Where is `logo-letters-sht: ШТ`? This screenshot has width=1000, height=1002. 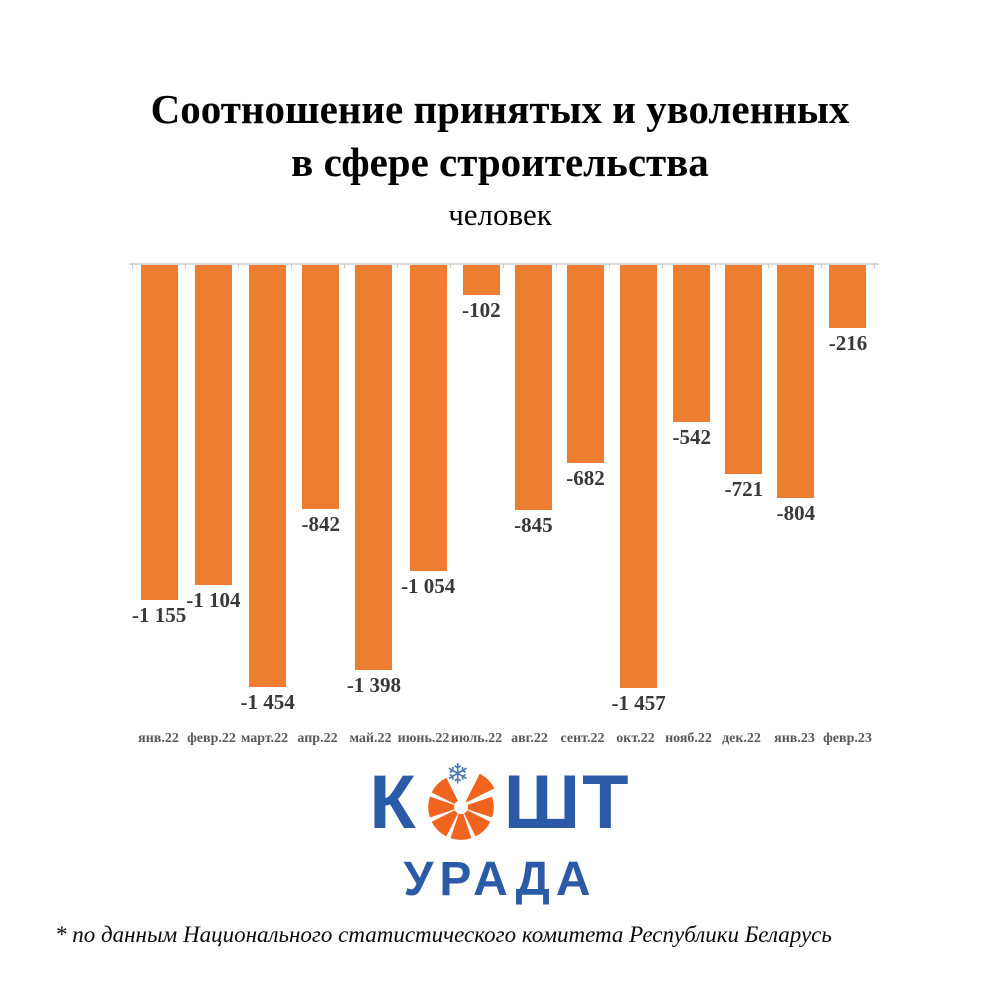
logo-letters-sht: ШТ is located at coordinates (567, 802).